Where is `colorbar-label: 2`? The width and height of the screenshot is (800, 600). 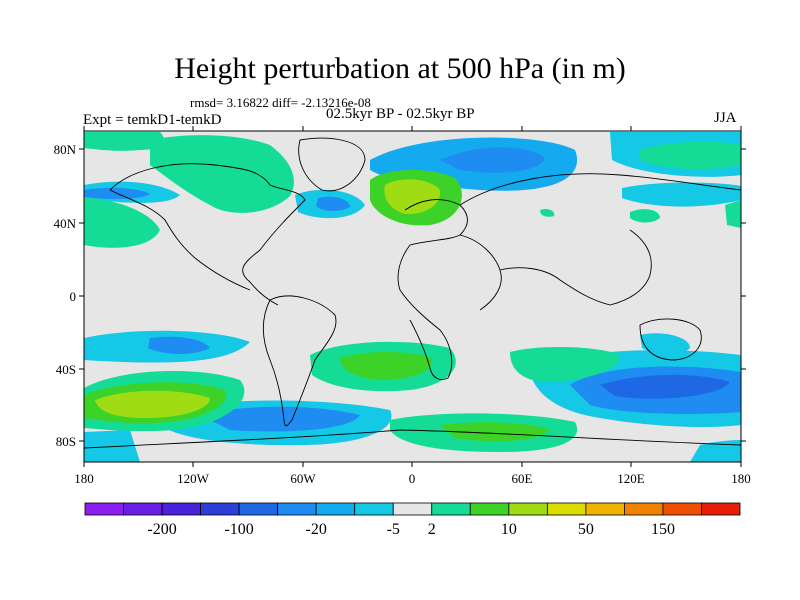 colorbar-label: 2 is located at coordinates (432, 529).